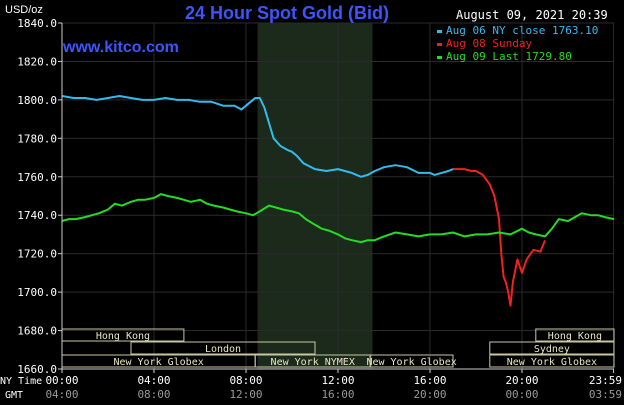 Image resolution: width=624 pixels, height=405 pixels. What do you see at coordinates (61, 380) in the screenshot?
I see `x-tick-label-ny: 00:00` at bounding box center [61, 380].